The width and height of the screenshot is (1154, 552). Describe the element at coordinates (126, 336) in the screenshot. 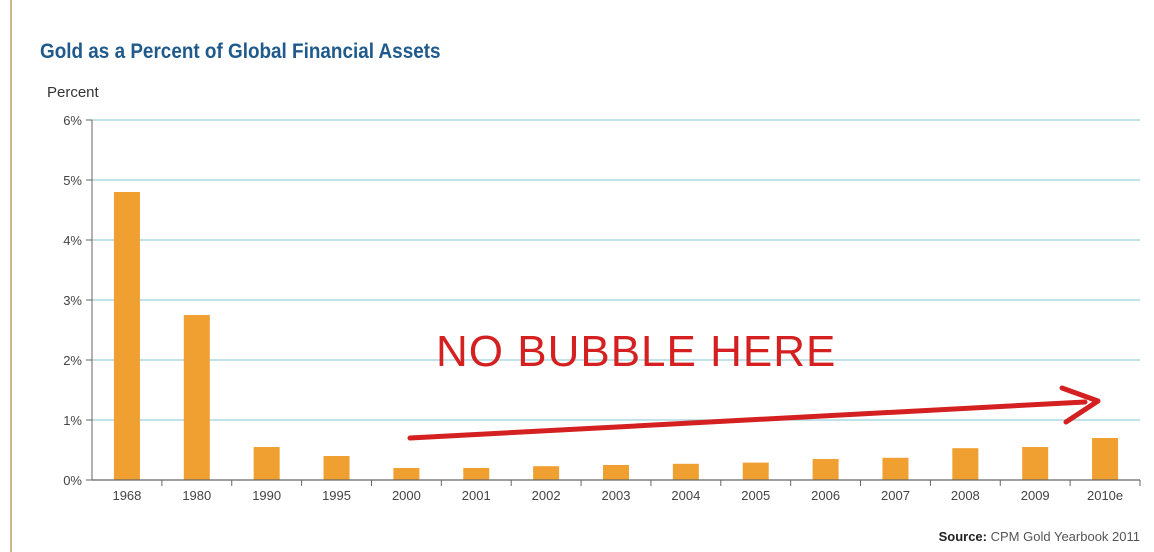

I see `bar-1968` at that location.